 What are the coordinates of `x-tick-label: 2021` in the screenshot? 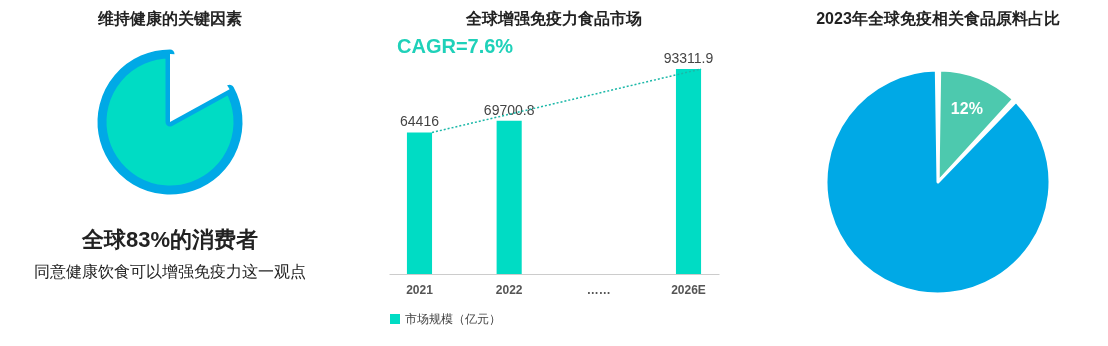 It's located at (420, 289).